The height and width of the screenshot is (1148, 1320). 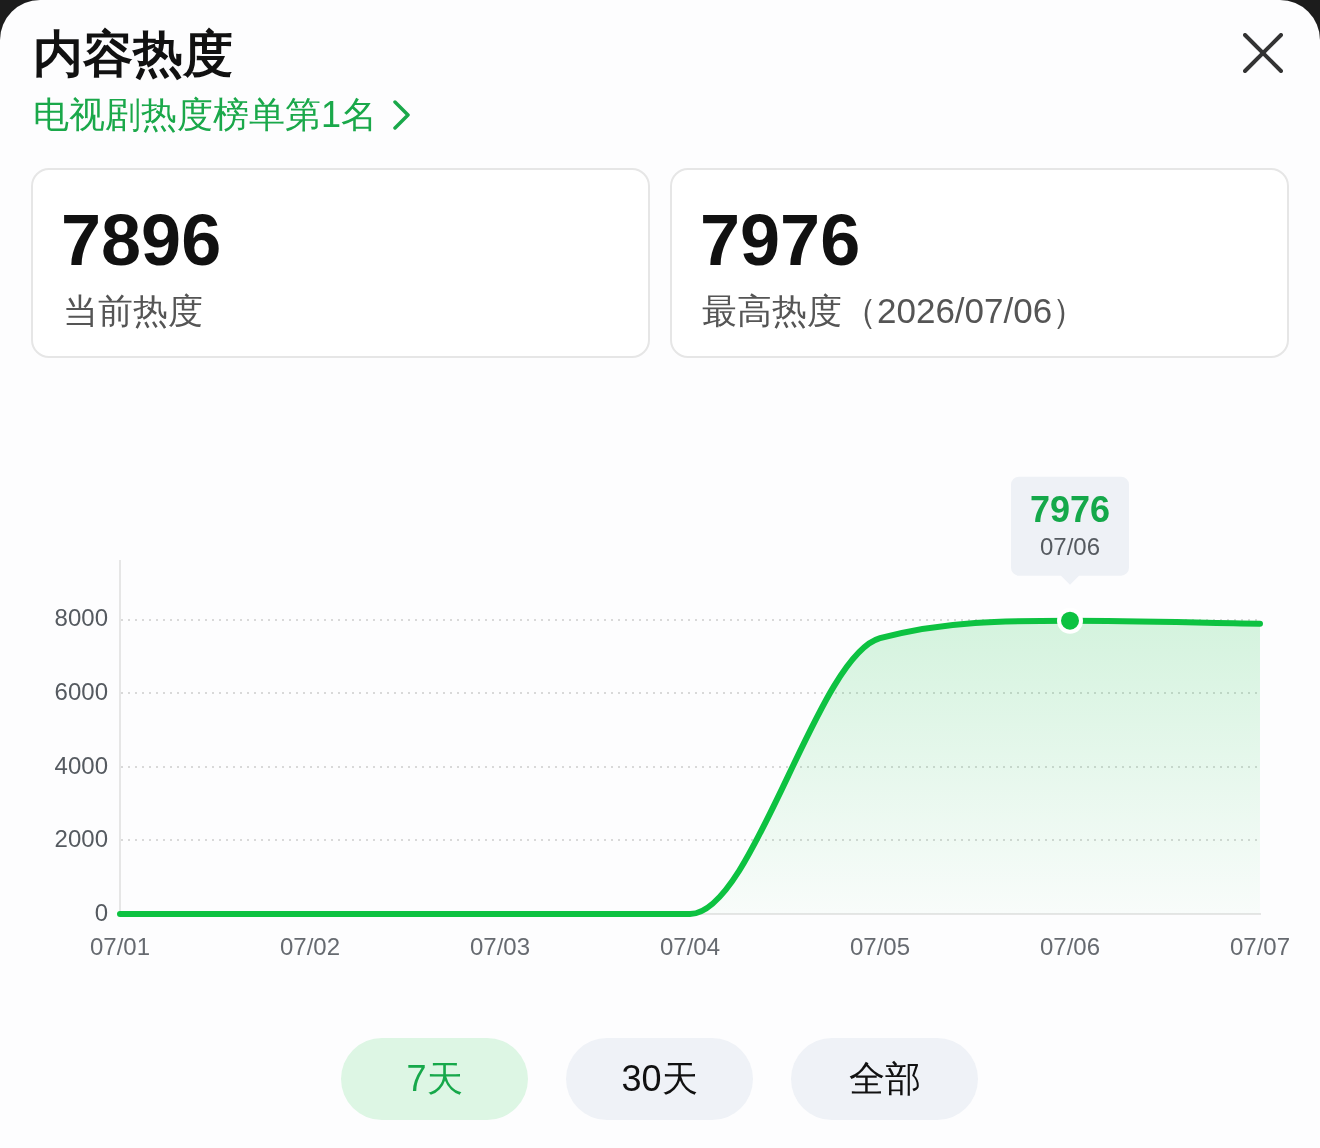 I want to click on text: 当前热度, so click(x=133, y=311).